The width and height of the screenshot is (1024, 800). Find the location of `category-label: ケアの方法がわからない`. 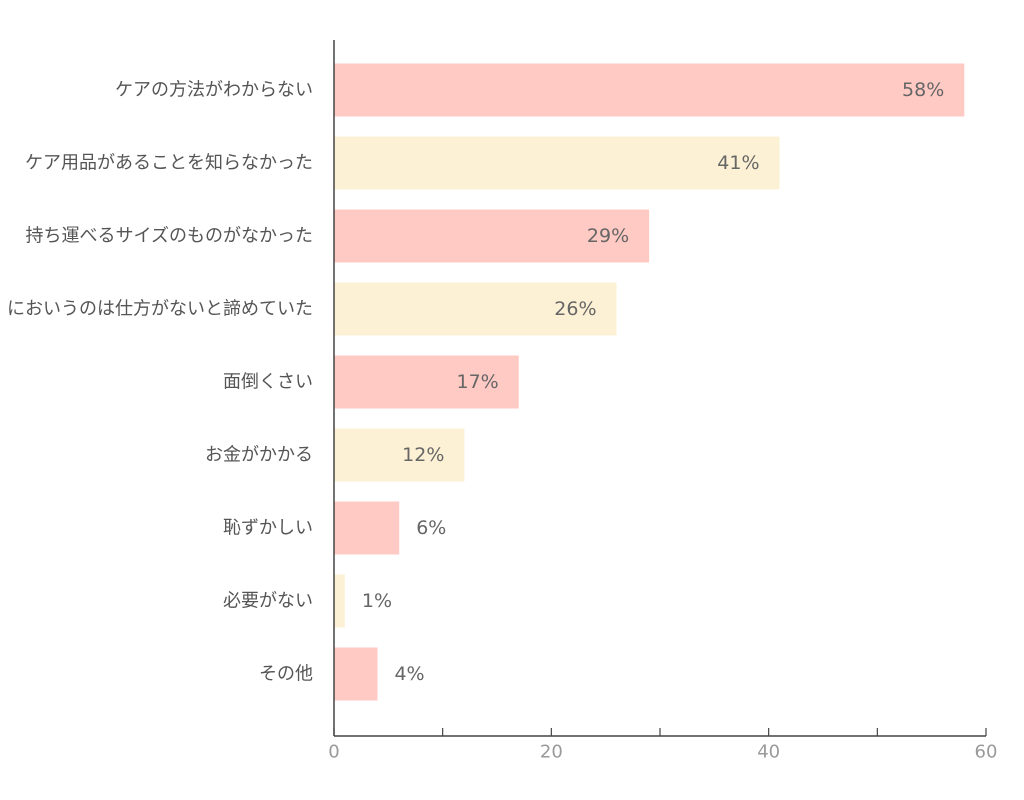

category-label: ケアの方法がわからない is located at coordinates (214, 90).